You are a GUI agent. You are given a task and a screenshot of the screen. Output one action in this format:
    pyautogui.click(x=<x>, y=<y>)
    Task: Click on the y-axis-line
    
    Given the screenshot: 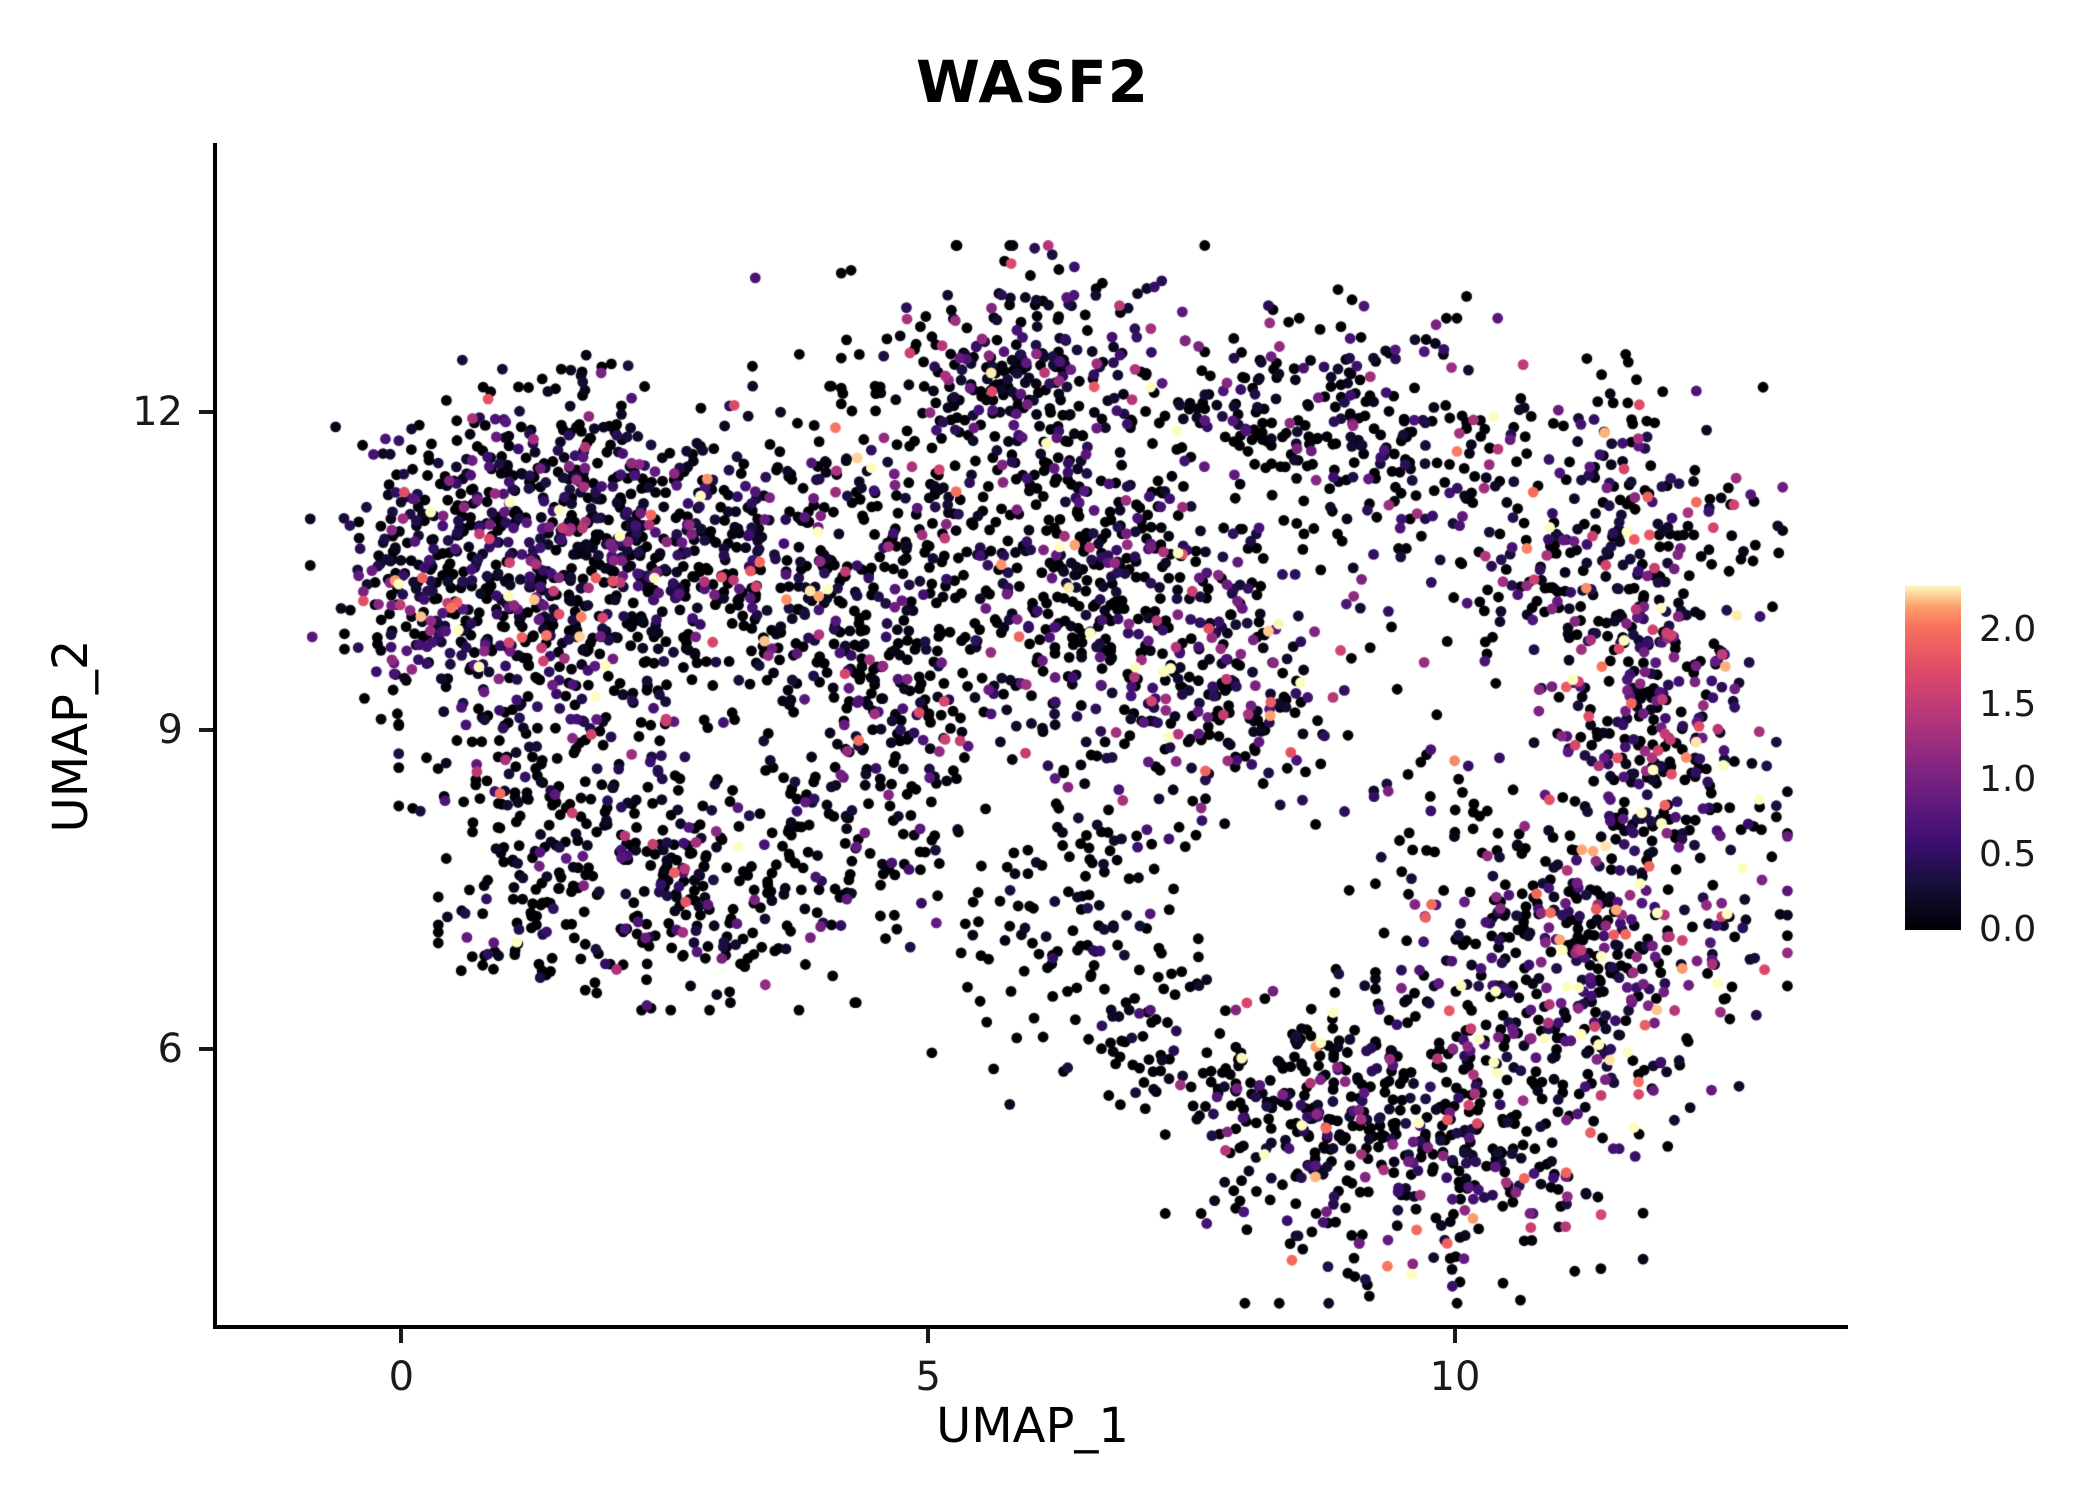 What is the action you would take?
    pyautogui.click(x=215, y=736)
    